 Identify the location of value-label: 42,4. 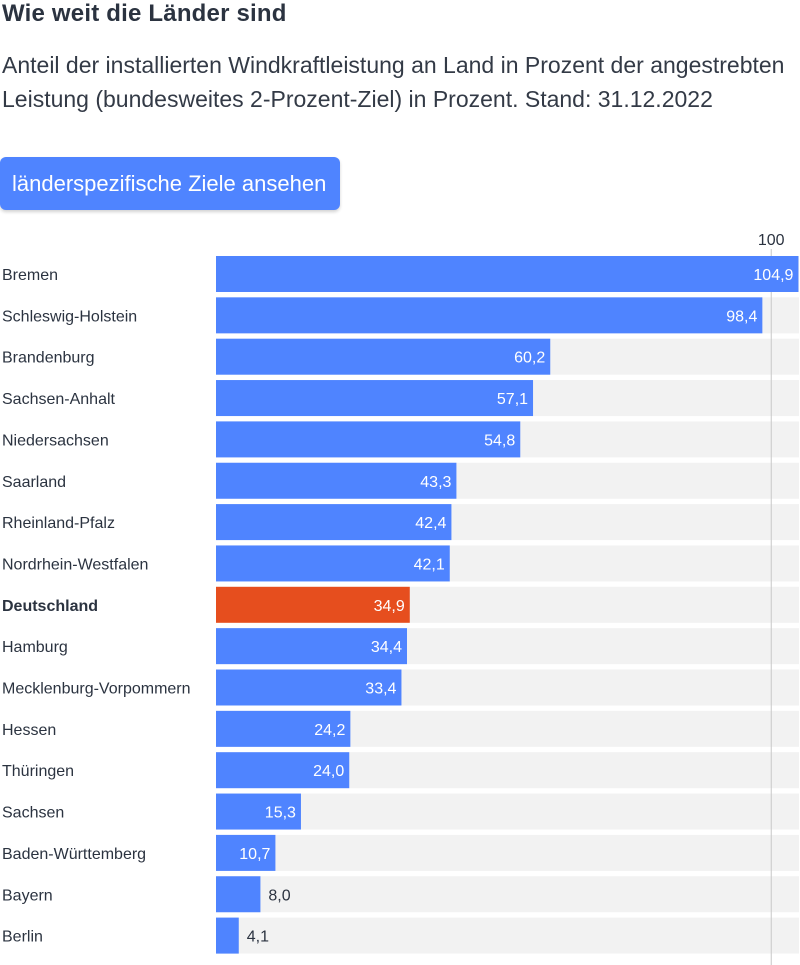
(430, 523).